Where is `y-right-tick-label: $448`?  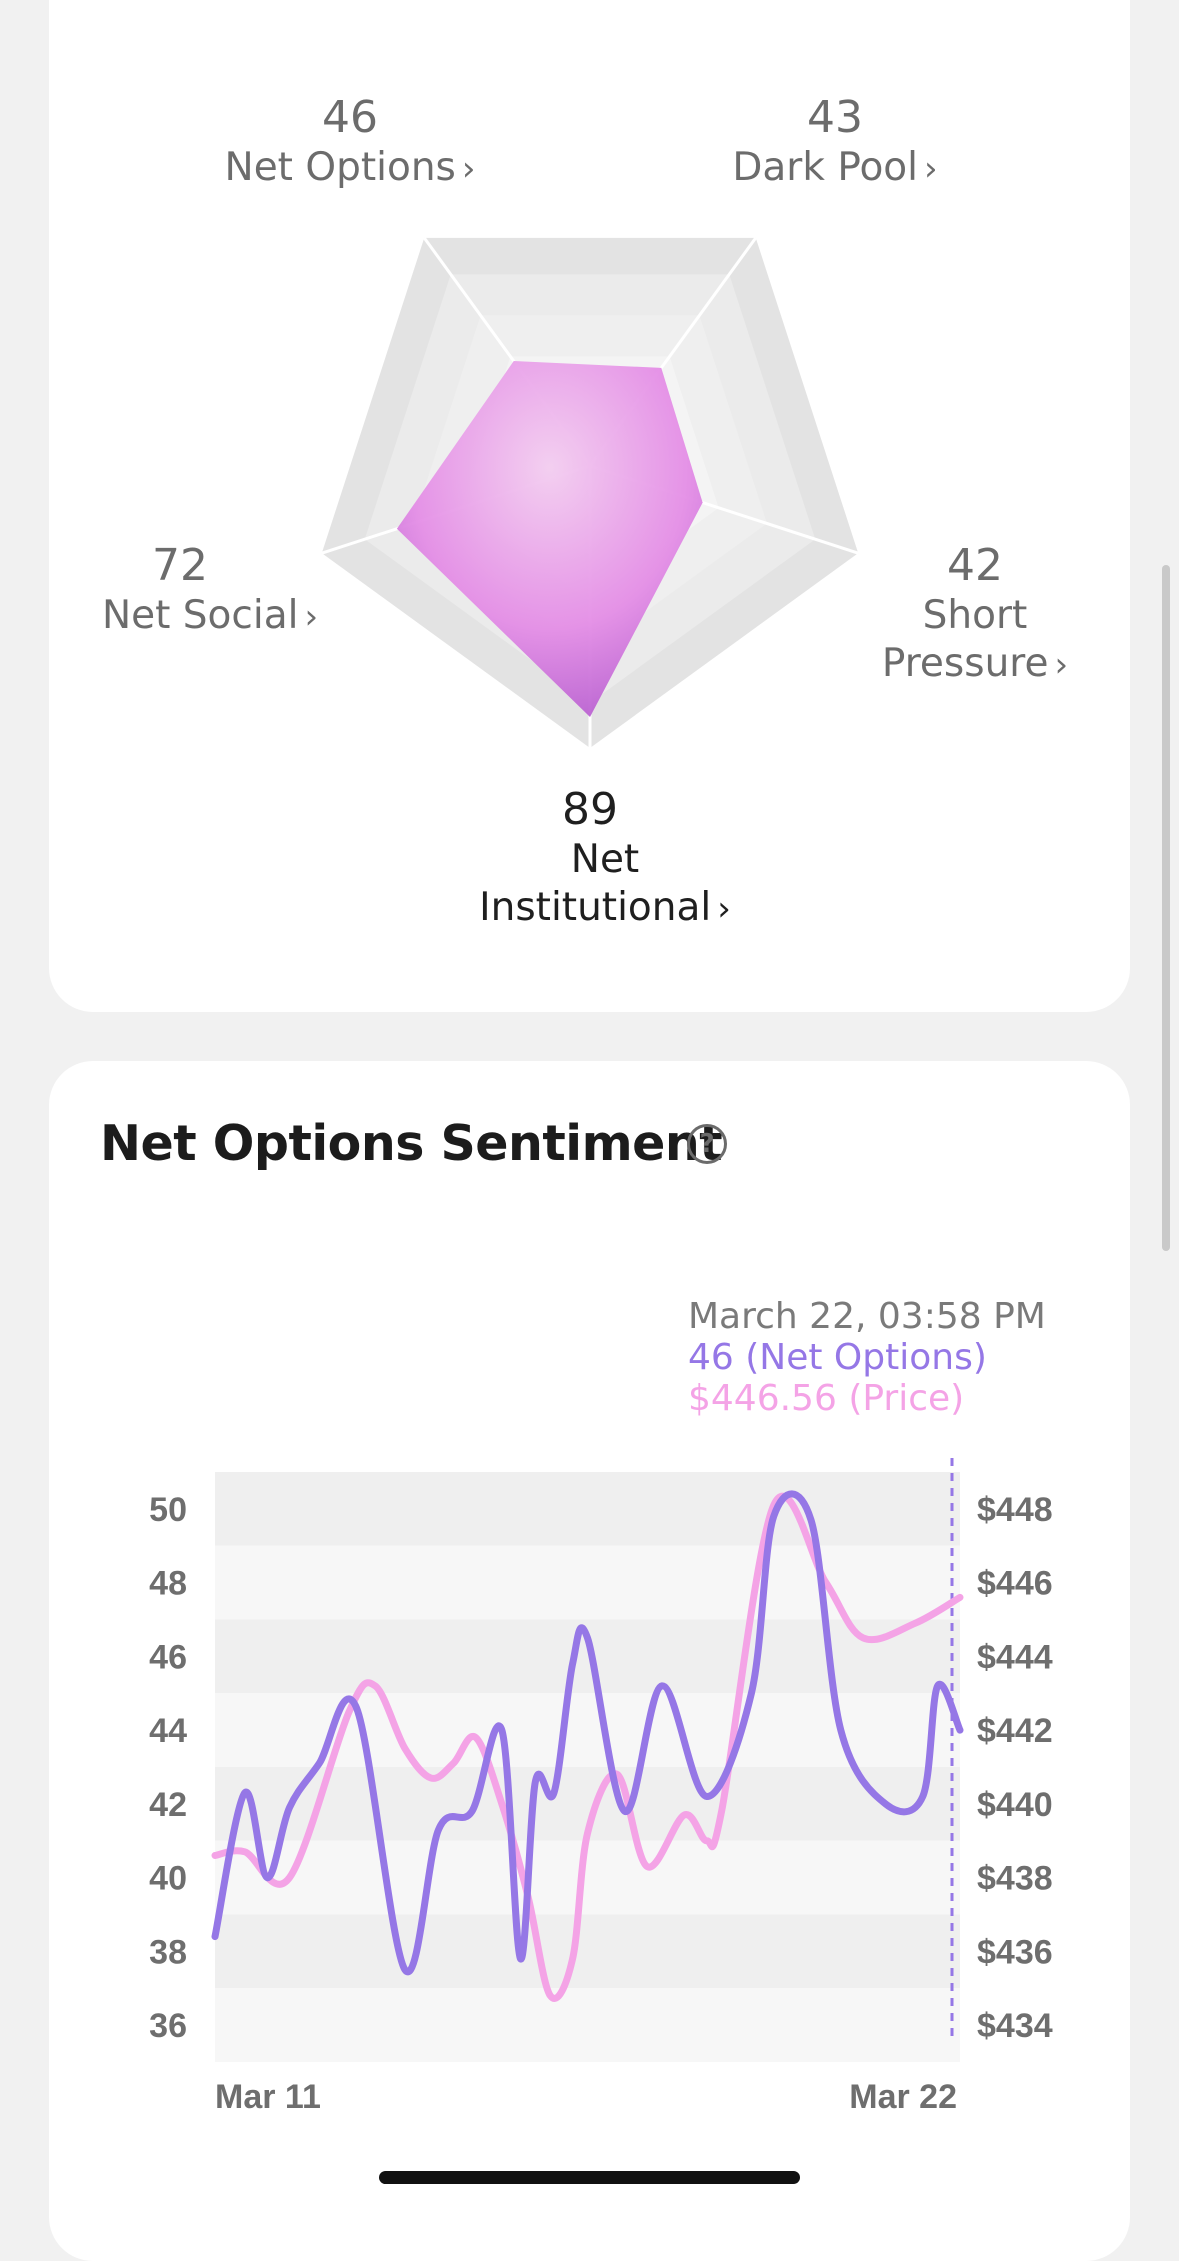
y-right-tick-label: $448 is located at coordinates (1015, 1510).